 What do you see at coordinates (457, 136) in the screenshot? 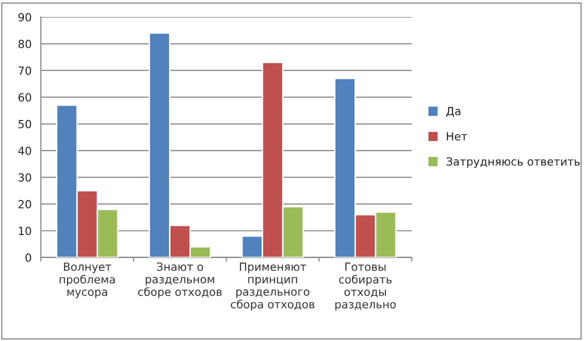
I see `legend-label: Нет` at bounding box center [457, 136].